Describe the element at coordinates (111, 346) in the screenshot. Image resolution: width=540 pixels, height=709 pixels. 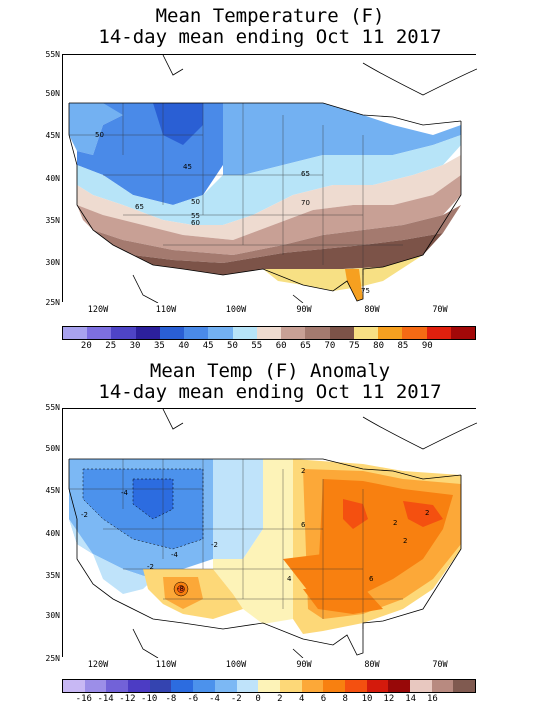
I see `top-colorbar-tick-label: 25` at that location.